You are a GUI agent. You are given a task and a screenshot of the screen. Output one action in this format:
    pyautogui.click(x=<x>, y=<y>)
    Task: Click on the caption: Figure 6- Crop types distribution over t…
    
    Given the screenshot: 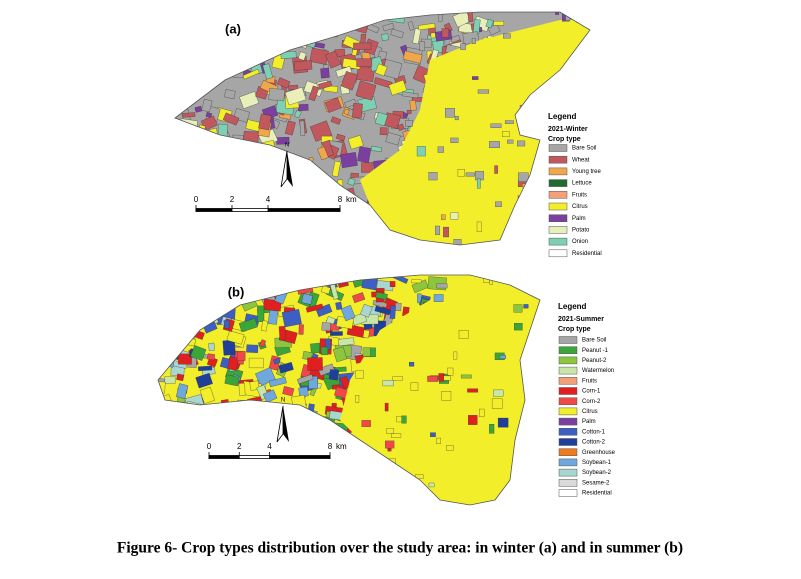 What is the action you would take?
    pyautogui.click(x=400, y=548)
    